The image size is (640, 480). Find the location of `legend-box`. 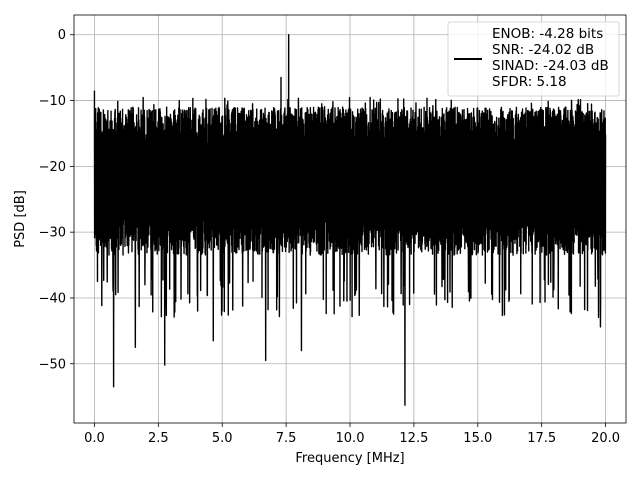

legend-box is located at coordinates (533, 59).